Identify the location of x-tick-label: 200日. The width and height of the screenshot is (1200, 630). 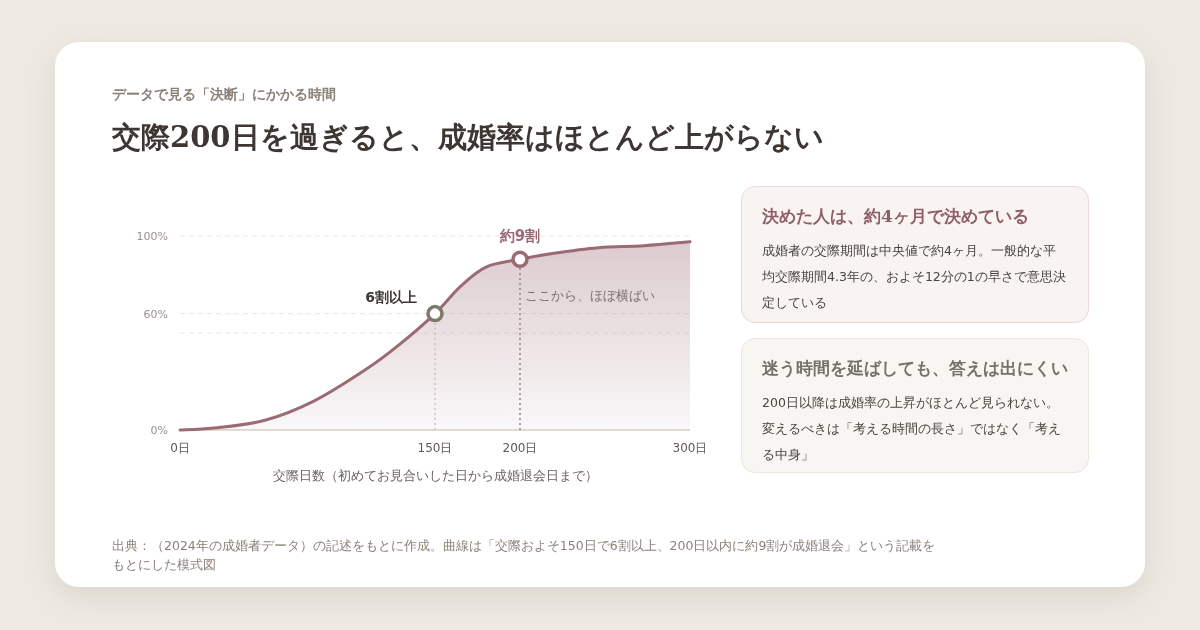
(520, 448).